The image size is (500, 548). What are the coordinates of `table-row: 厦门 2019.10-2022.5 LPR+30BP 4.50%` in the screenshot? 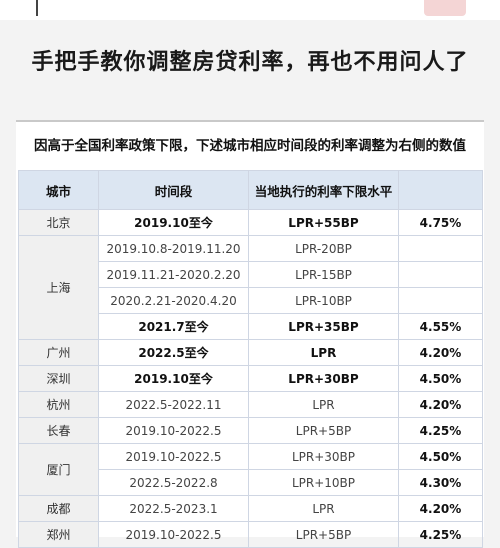 It's located at (250, 469).